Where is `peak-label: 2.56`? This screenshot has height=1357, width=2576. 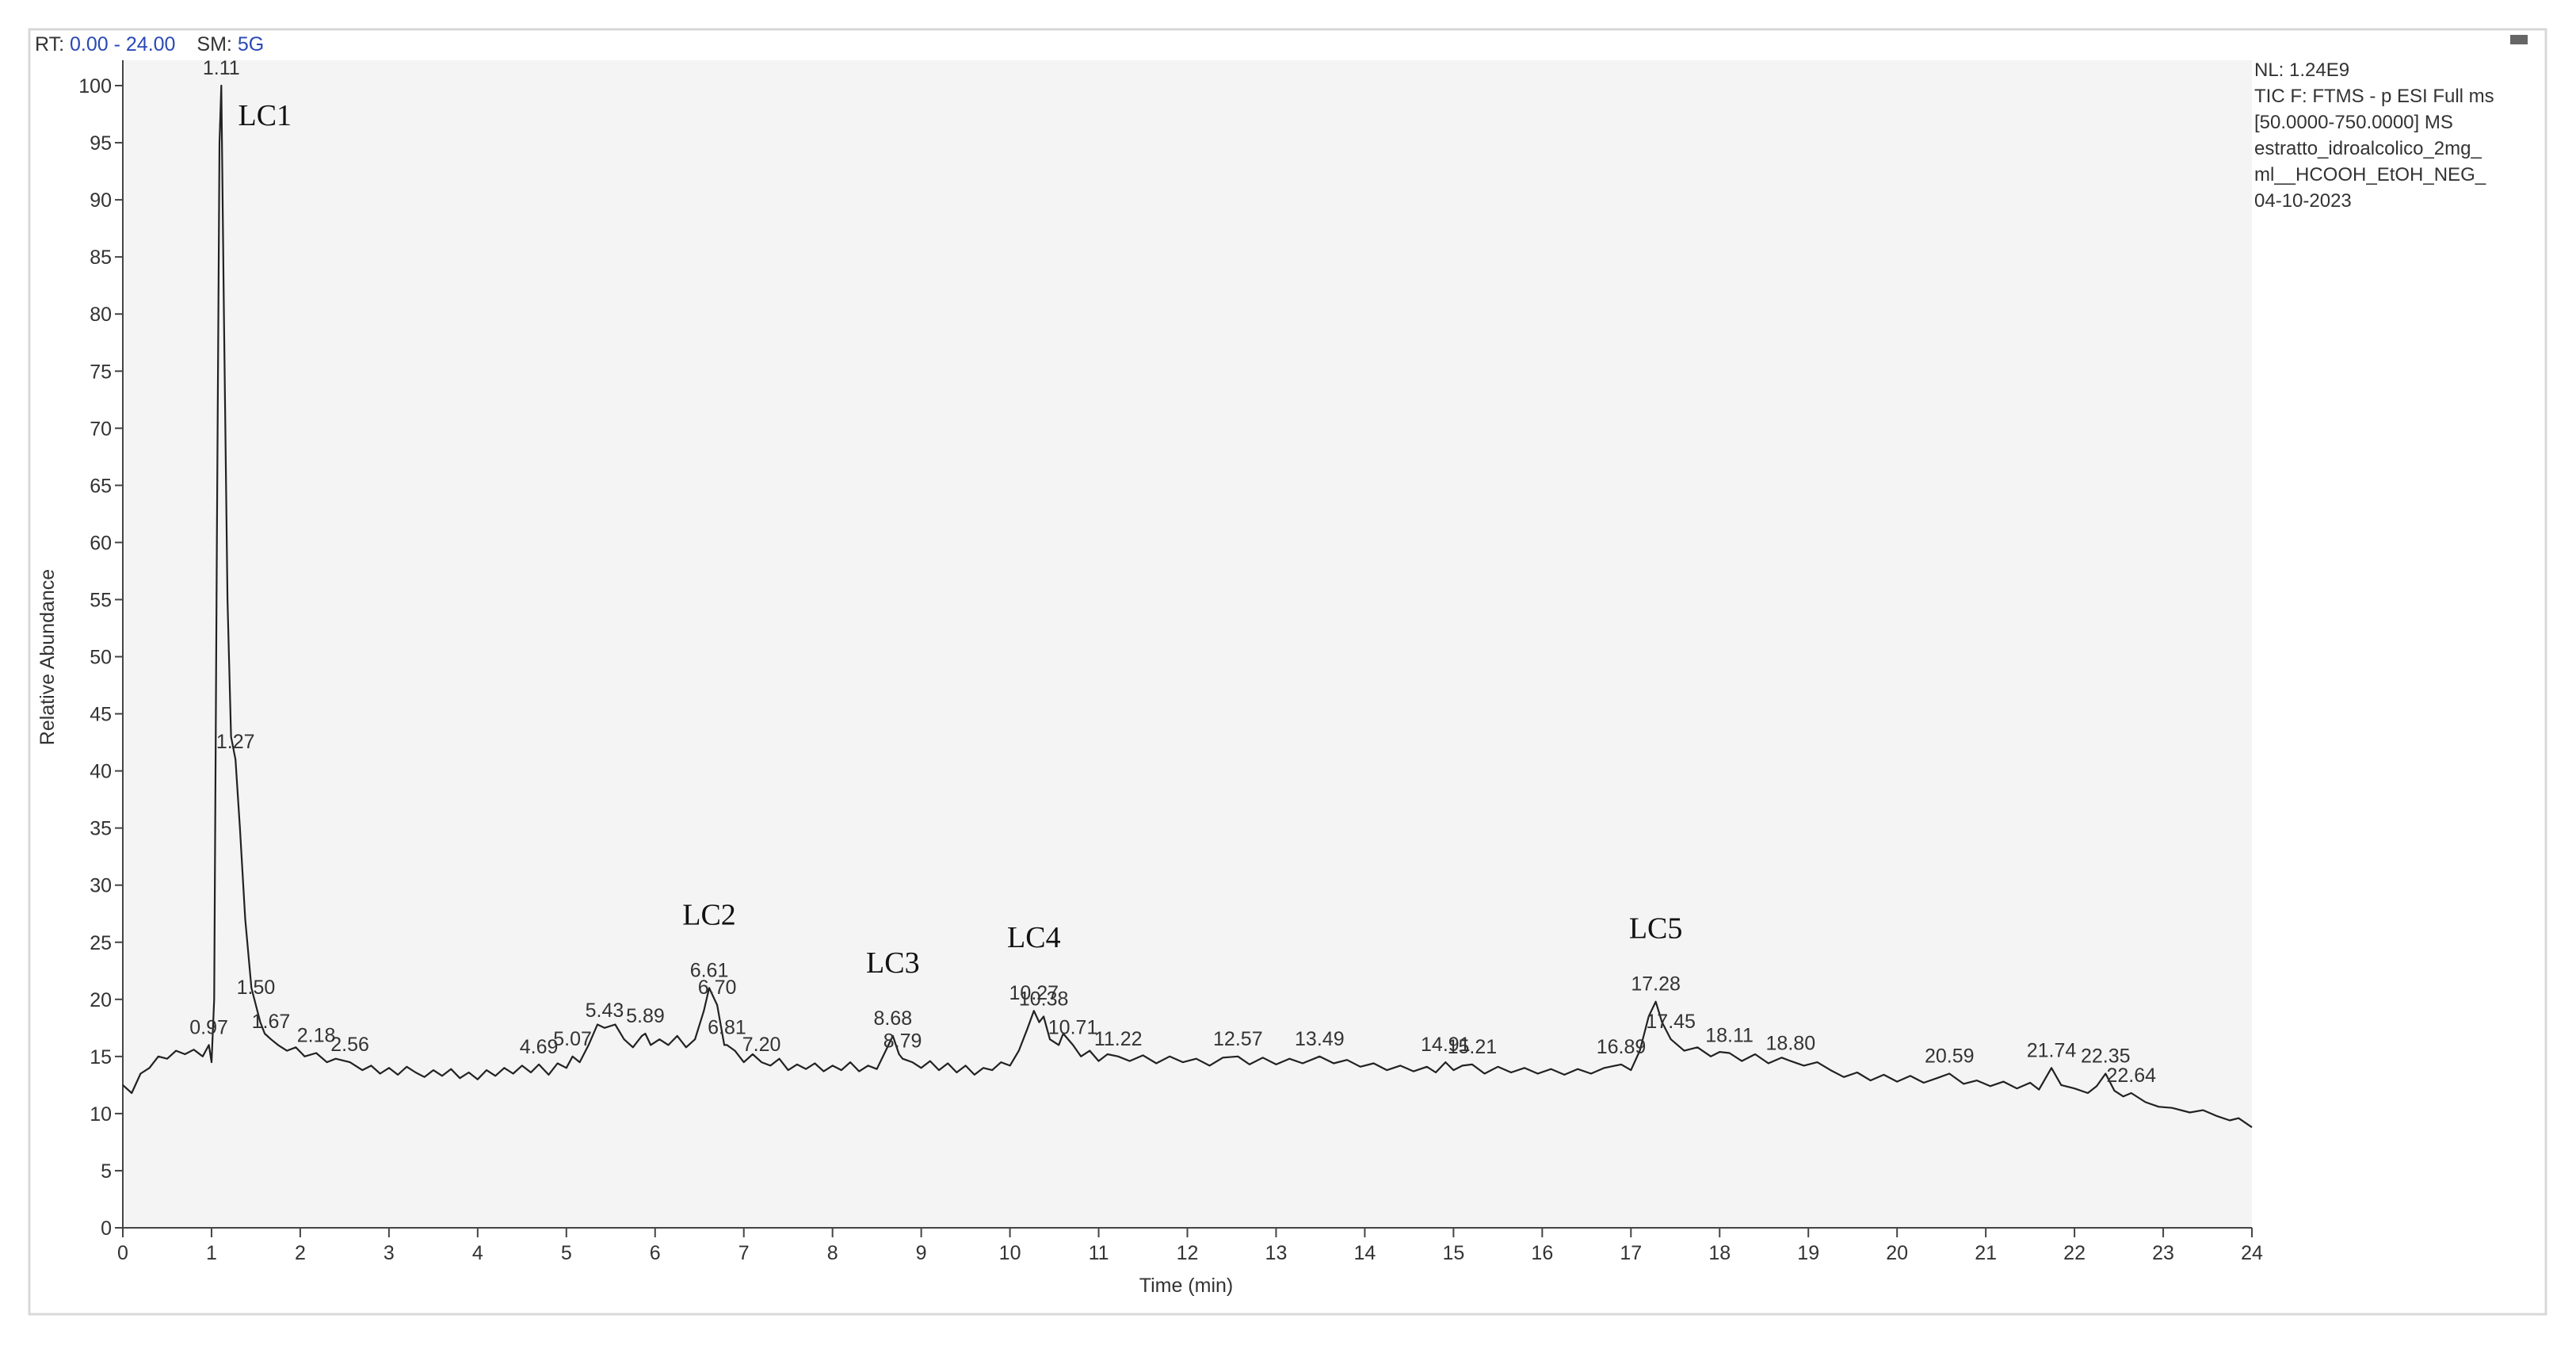
peak-label: 2.56 is located at coordinates (349, 1045).